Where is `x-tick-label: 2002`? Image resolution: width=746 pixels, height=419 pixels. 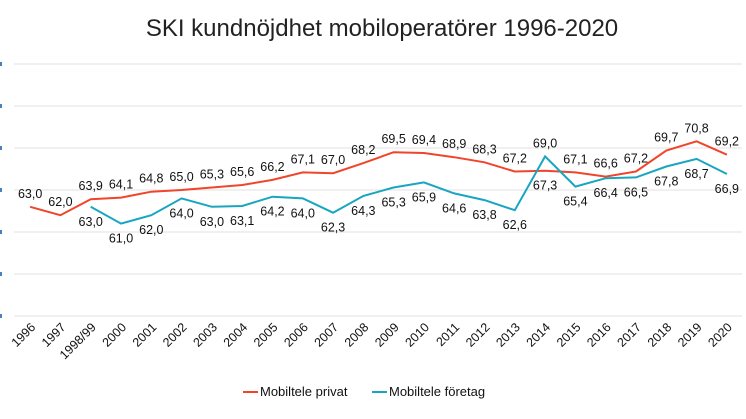 x-tick-label: 2002 is located at coordinates (175, 335).